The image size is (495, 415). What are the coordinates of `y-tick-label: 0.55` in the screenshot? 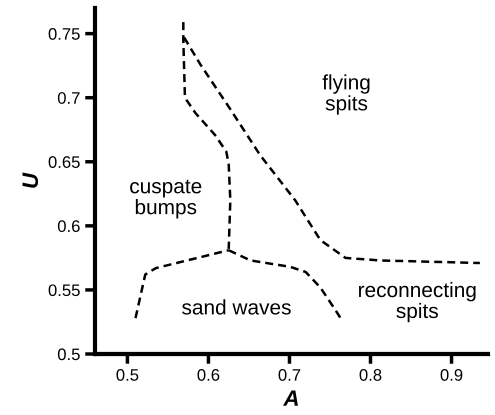 It's located at (64, 290).